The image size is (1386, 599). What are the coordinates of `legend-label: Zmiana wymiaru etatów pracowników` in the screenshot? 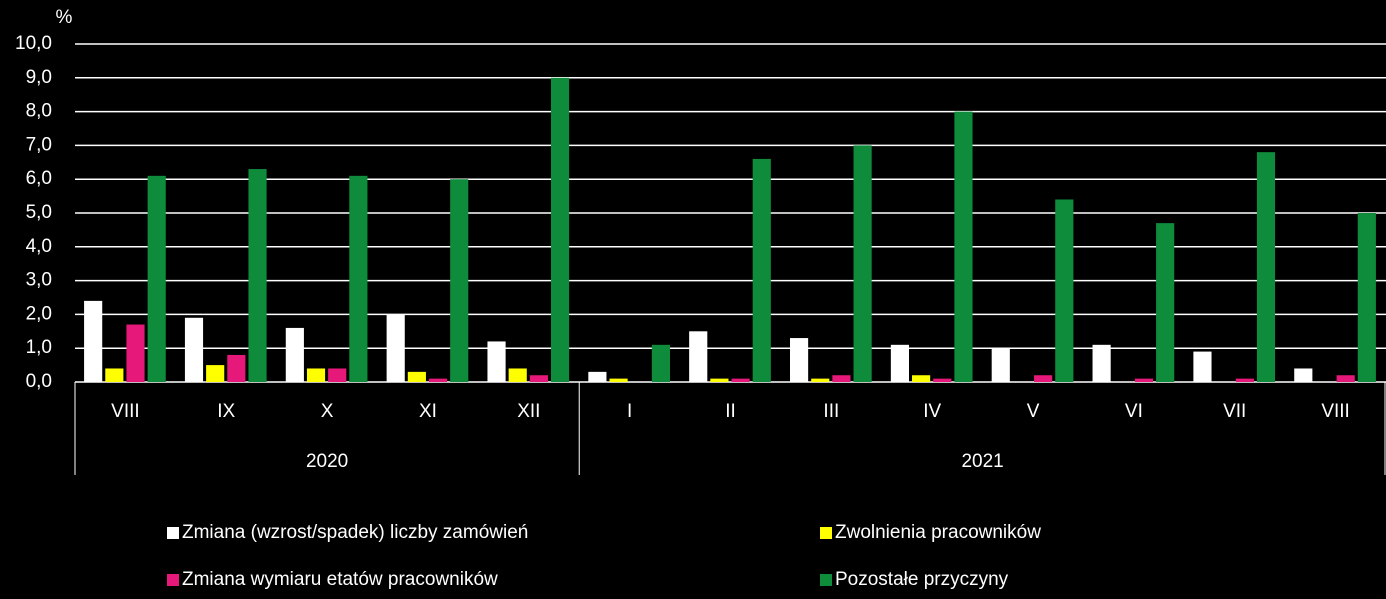 It's located at (340, 579).